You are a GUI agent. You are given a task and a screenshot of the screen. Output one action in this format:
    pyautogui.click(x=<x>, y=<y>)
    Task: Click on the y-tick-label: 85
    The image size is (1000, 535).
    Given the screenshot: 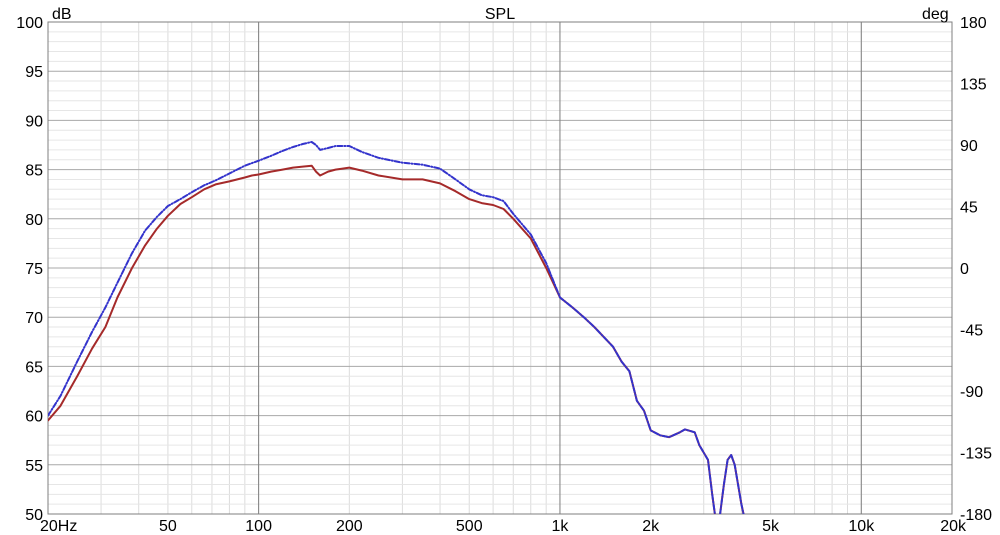 What is the action you would take?
    pyautogui.click(x=34, y=171)
    